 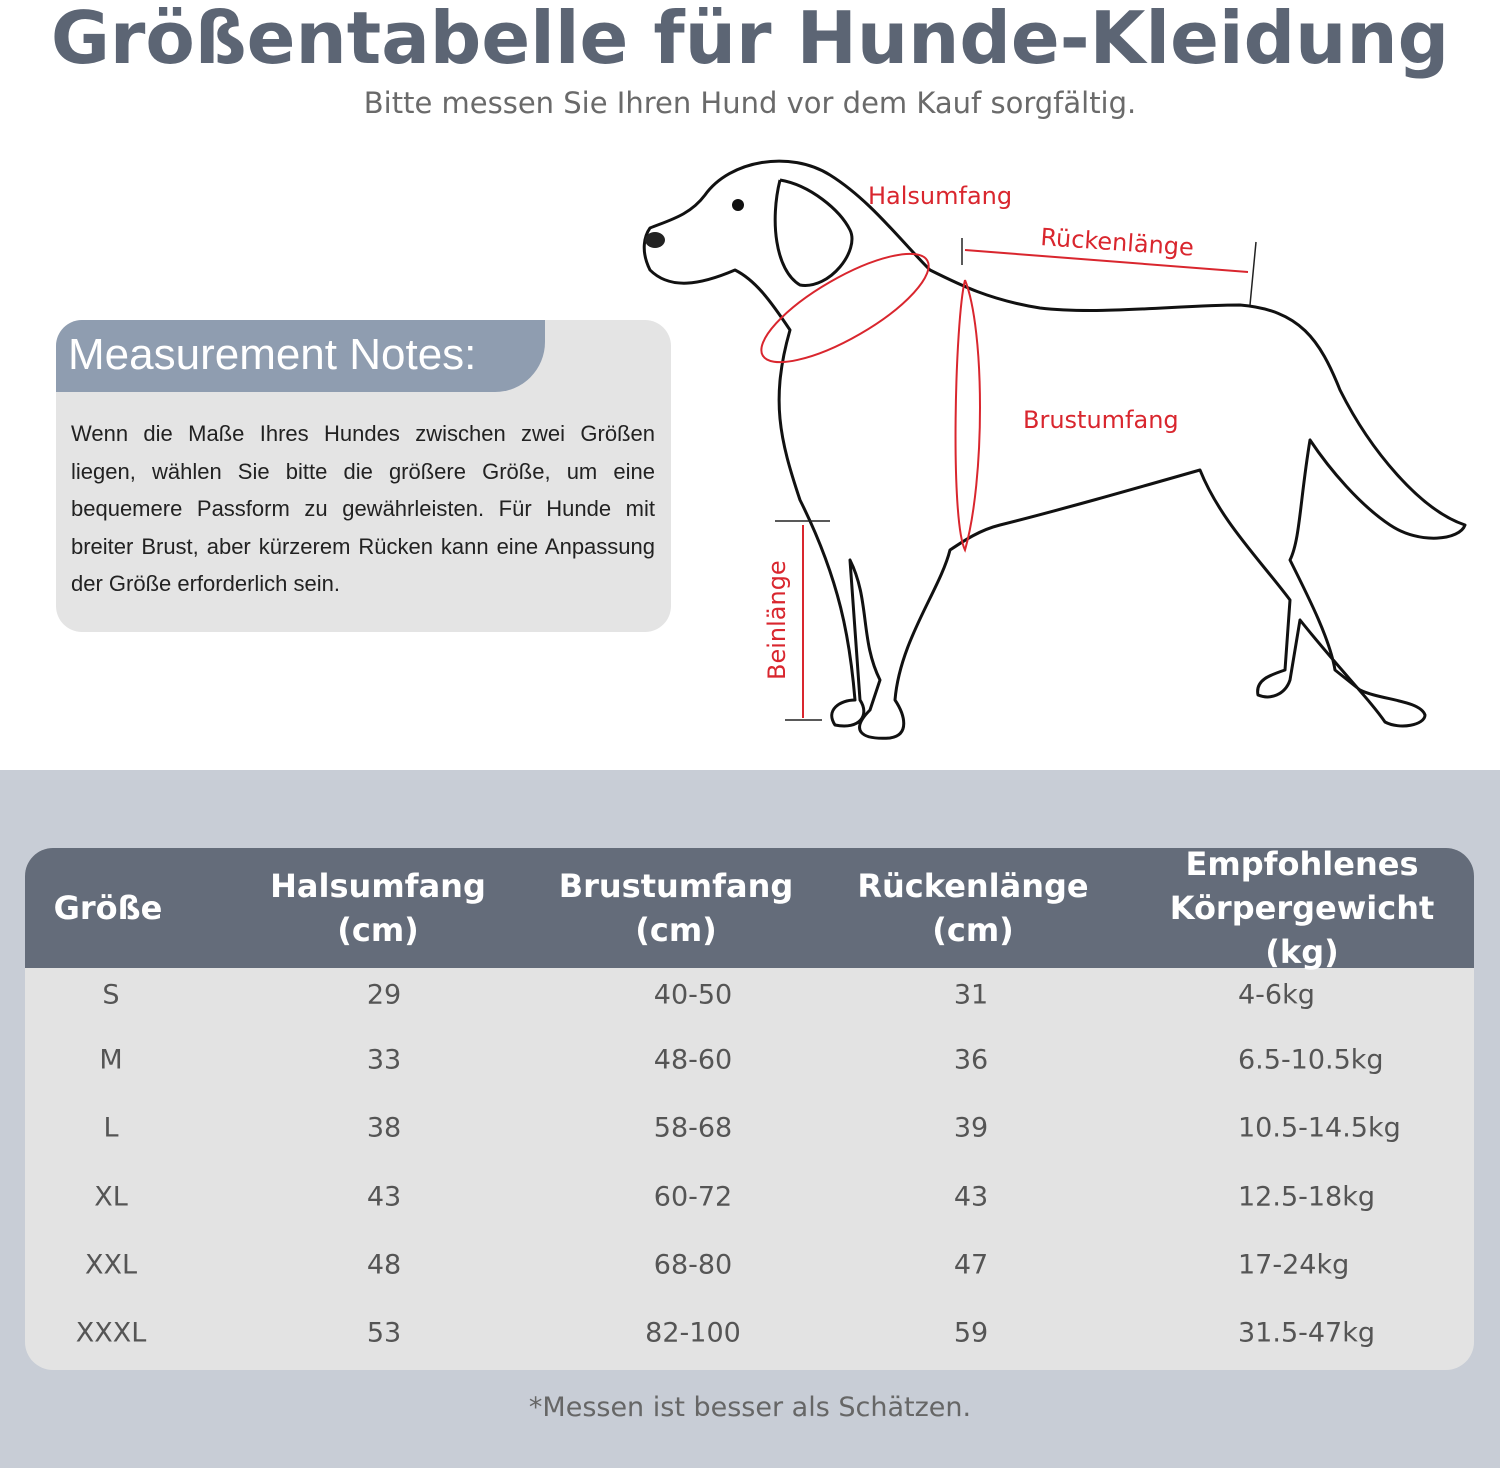 I want to click on notes-heading: Measurement Notes:, so click(x=300, y=356).